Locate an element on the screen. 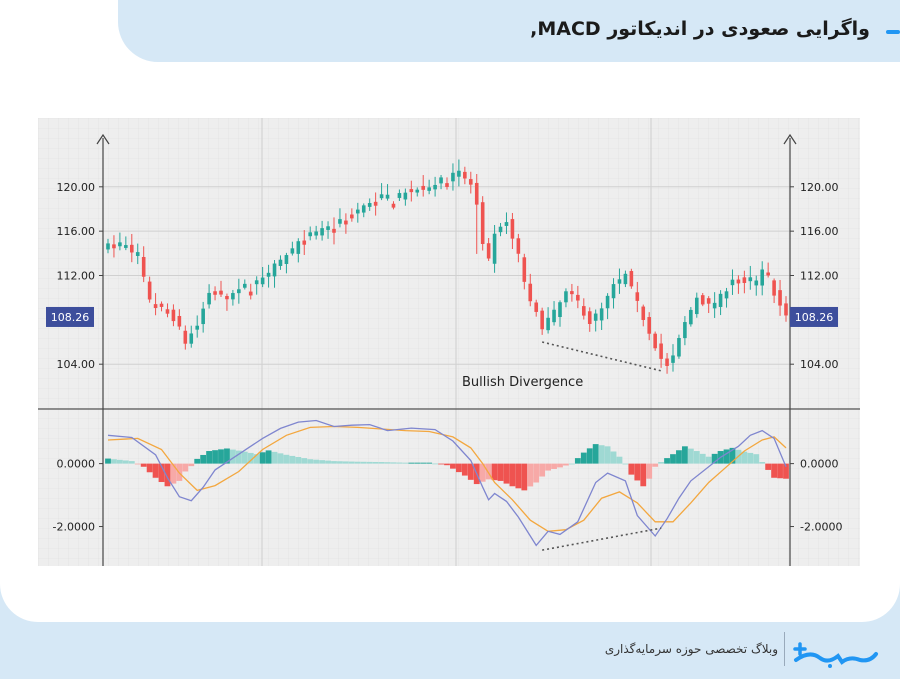 This screenshot has width=900, height=679. macd-tick-label-right: -2.0000 is located at coordinates (821, 527).